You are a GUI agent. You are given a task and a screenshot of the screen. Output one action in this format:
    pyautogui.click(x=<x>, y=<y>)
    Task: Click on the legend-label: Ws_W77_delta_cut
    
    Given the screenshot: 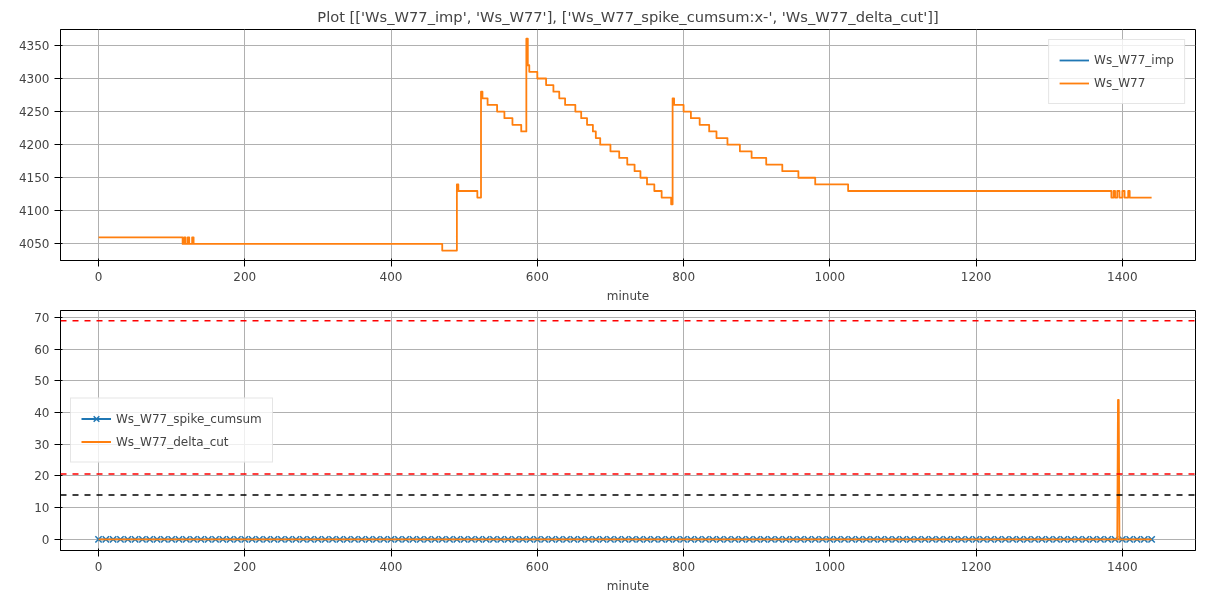 What is the action you would take?
    pyautogui.click(x=172, y=441)
    